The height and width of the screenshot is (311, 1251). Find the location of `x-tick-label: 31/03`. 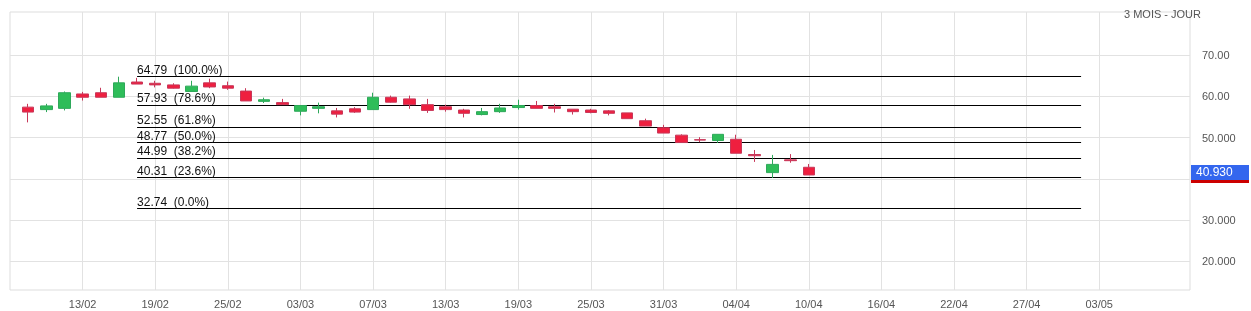

x-tick-label: 31/03 is located at coordinates (663, 303).